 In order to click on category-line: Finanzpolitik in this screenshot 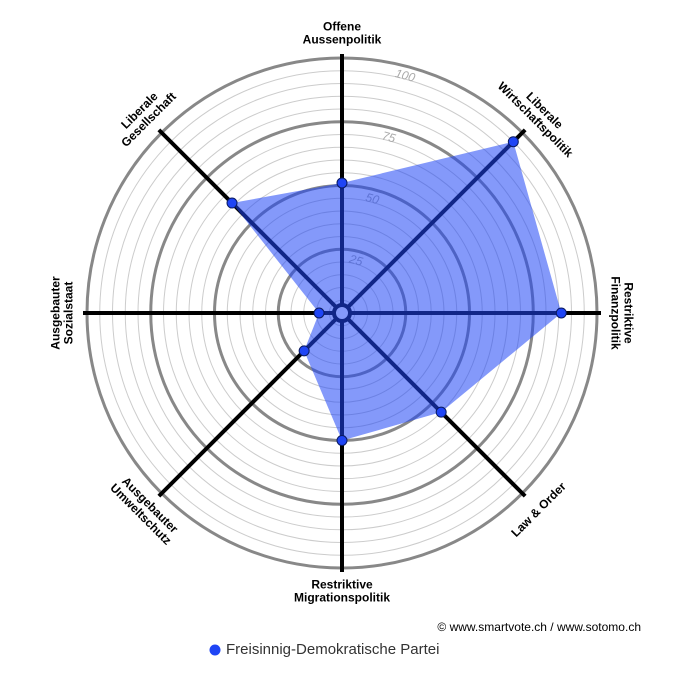, I will do `click(615, 313)`.